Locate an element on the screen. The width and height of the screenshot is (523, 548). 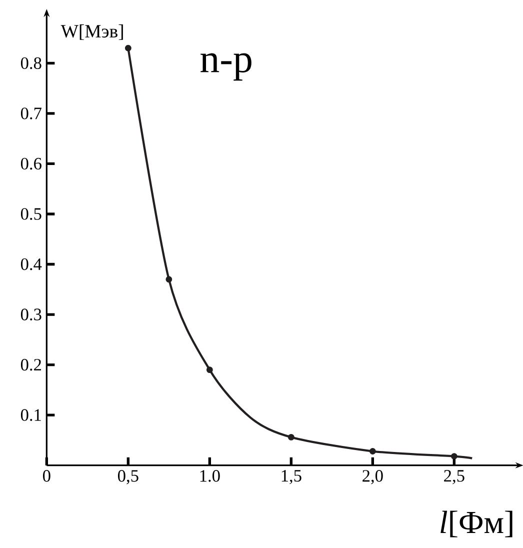
x-tick-label: 0 is located at coordinates (46, 476).